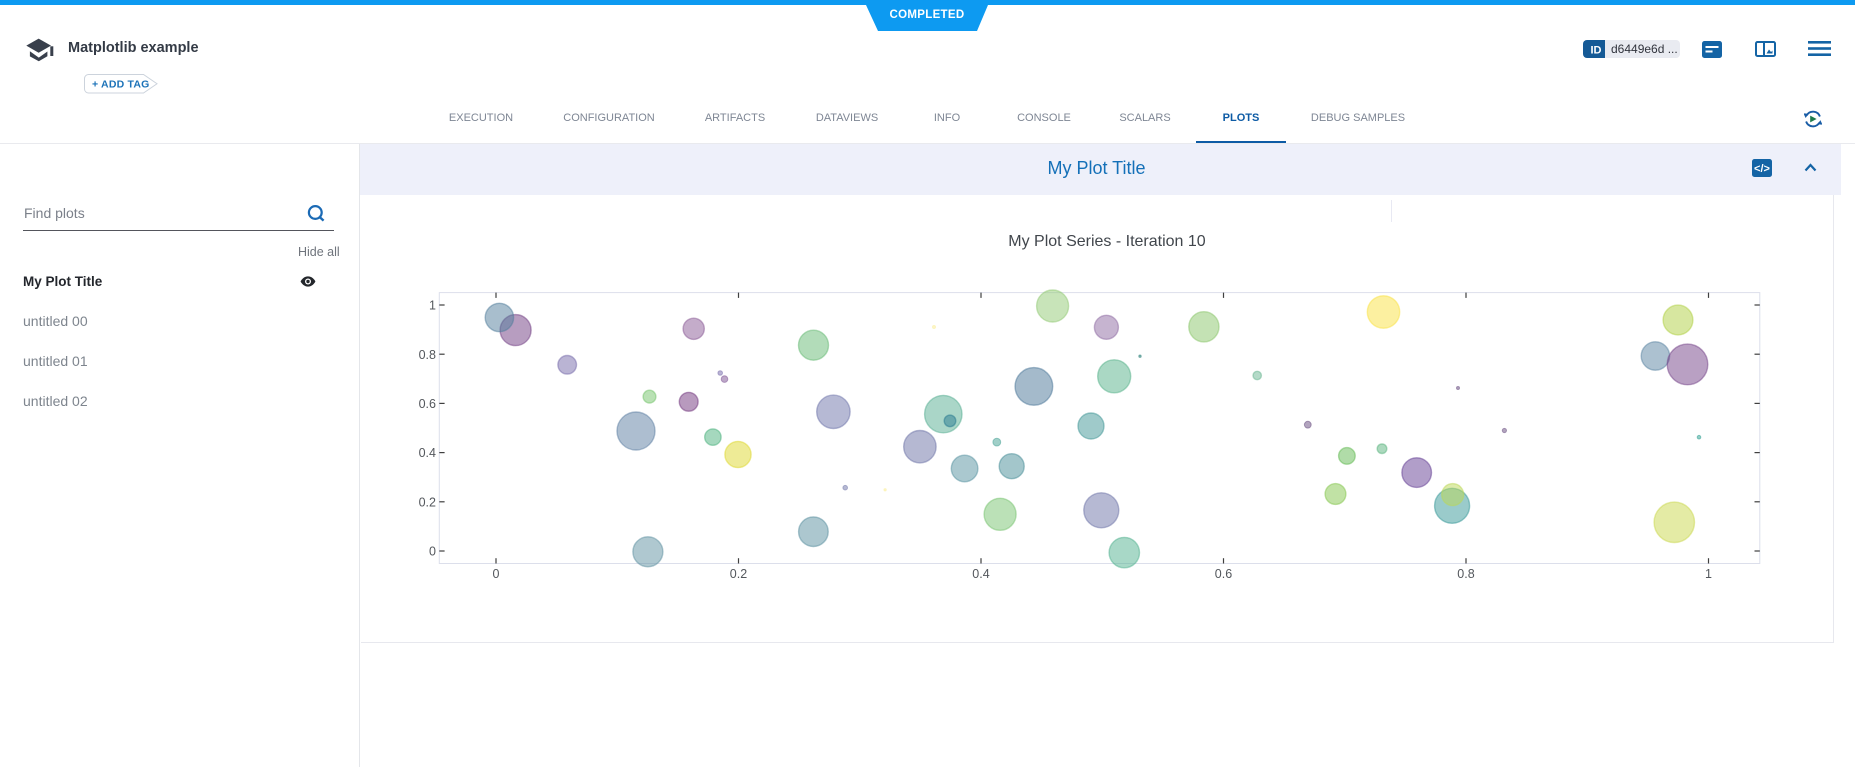 The width and height of the screenshot is (1855, 767). Describe the element at coordinates (1596, 51) in the screenshot. I see `svg-text: ID` at that location.